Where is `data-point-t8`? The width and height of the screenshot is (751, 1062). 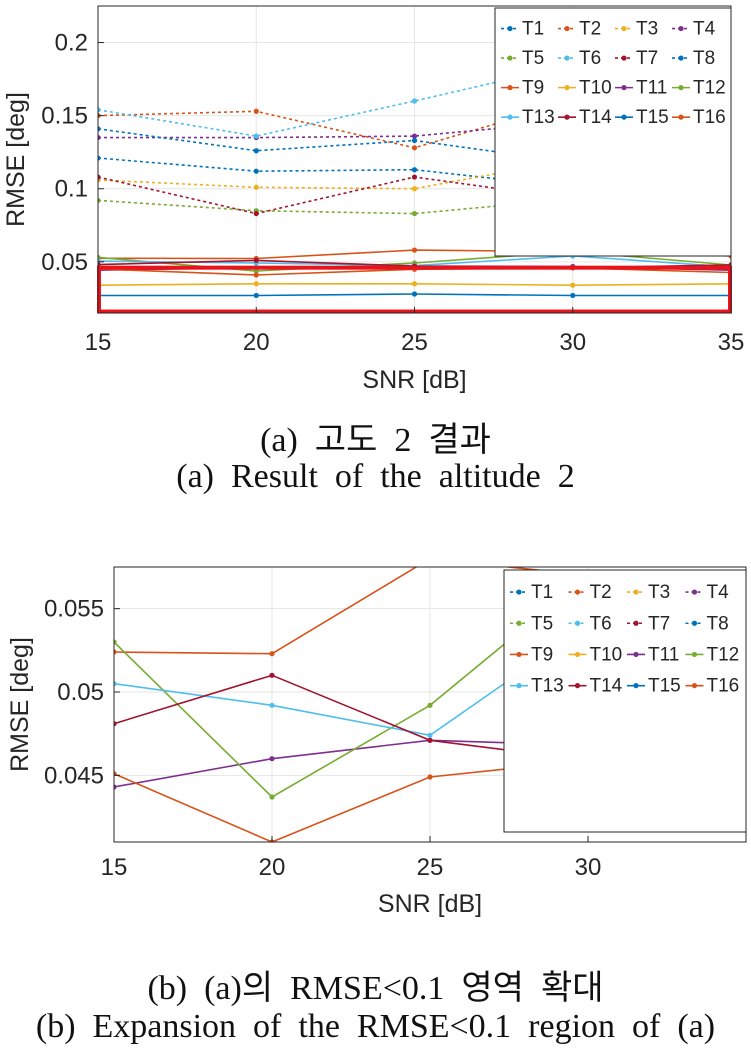 data-point-t8 is located at coordinates (256, 151).